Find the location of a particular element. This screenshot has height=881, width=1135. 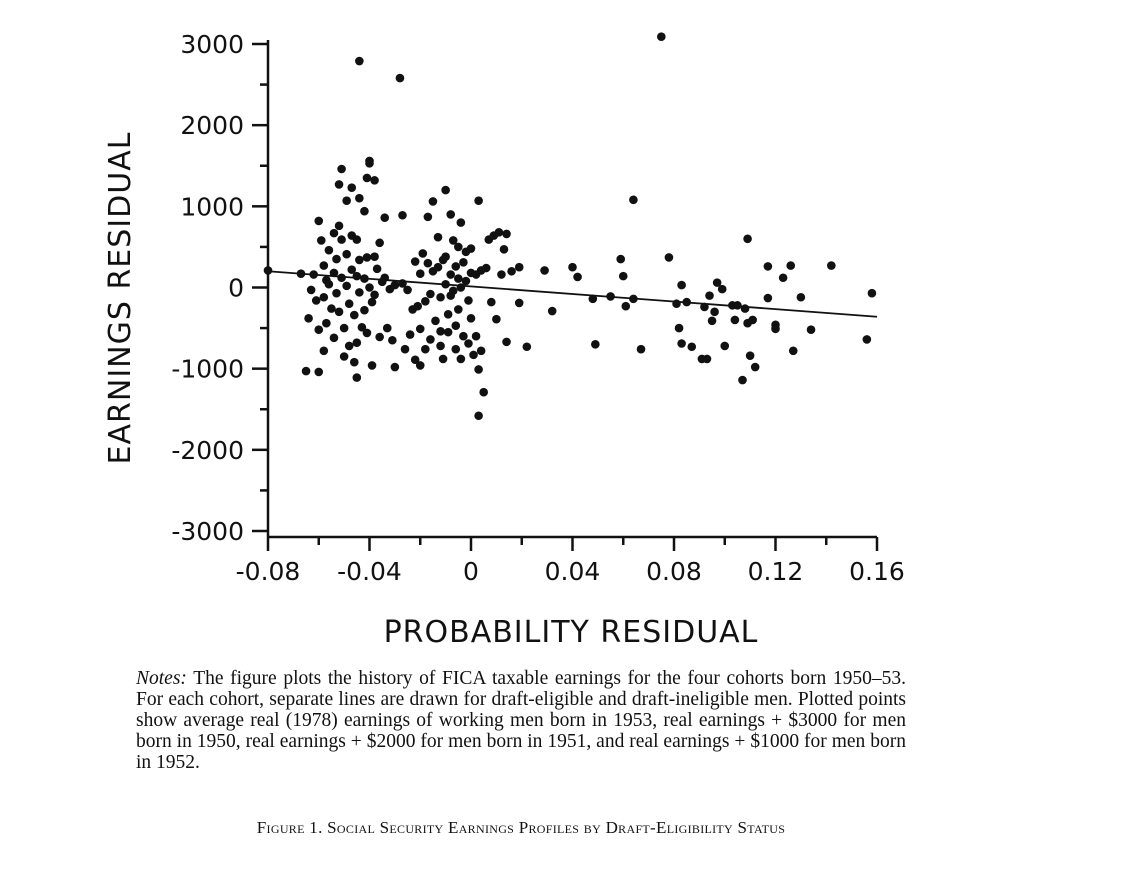

y-tick-label: 2000 is located at coordinates (212, 125).